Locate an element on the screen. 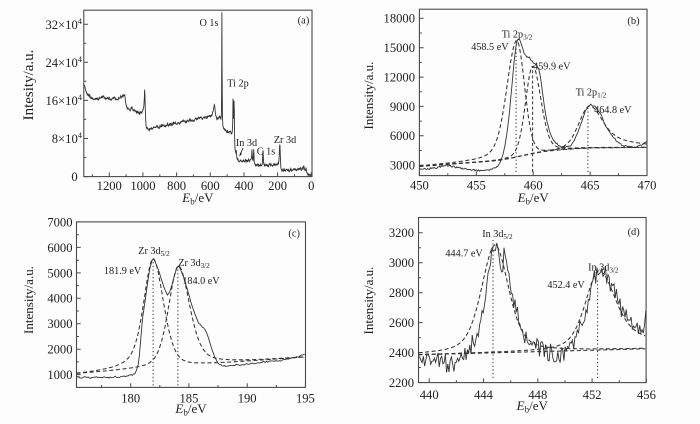 The image size is (700, 424). svg-text: 400 is located at coordinates (244, 186).